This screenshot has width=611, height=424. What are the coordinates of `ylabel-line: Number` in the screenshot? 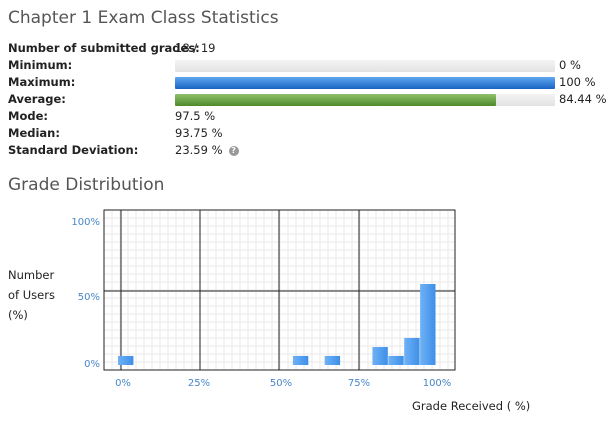 It's located at (31, 275).